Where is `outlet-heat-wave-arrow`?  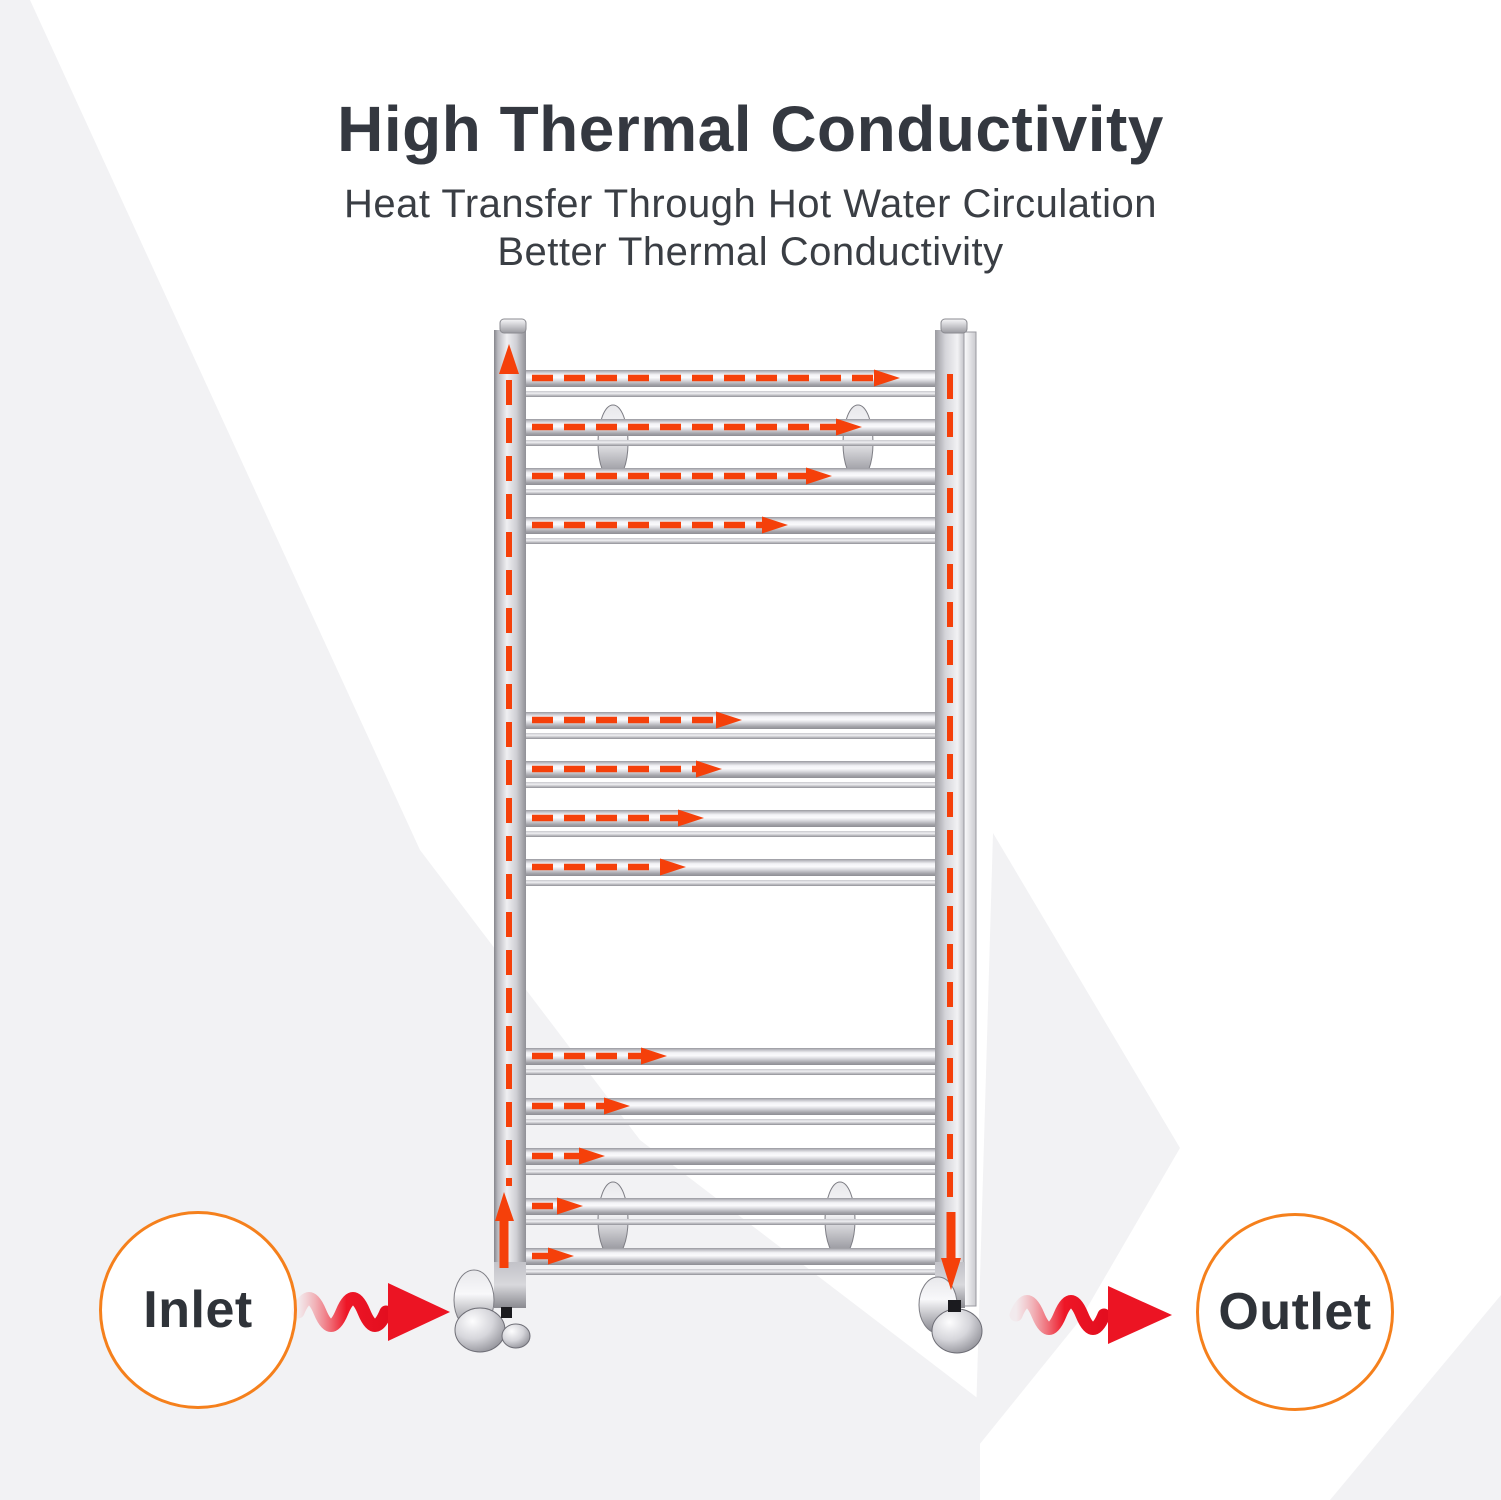 outlet-heat-wave-arrow is located at coordinates (1090, 1315).